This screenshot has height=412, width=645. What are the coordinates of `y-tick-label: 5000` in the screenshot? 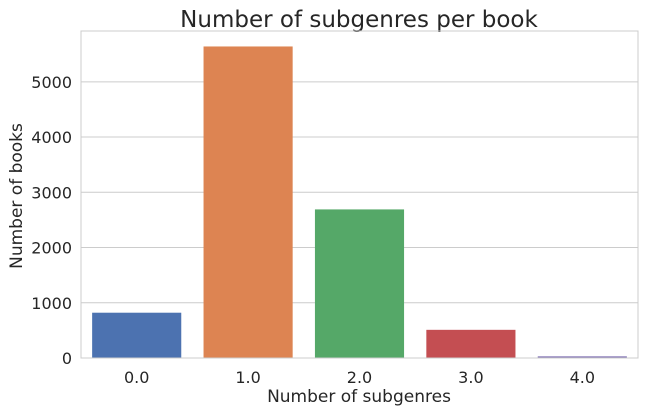 It's located at (51, 82).